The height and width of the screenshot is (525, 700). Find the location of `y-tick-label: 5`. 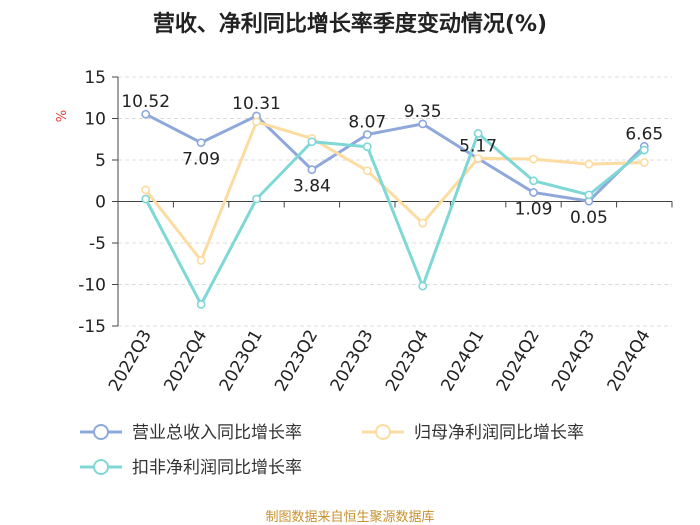

y-tick-label: 5 is located at coordinates (100, 161).